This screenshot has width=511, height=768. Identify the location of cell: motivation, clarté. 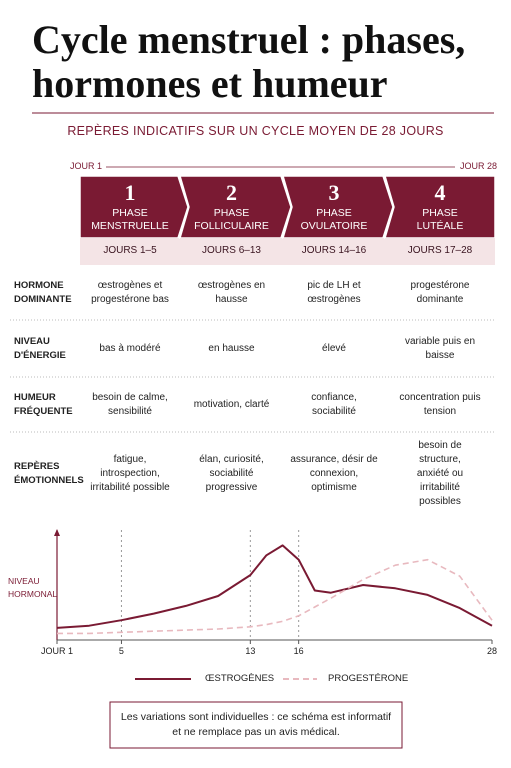
(231, 404).